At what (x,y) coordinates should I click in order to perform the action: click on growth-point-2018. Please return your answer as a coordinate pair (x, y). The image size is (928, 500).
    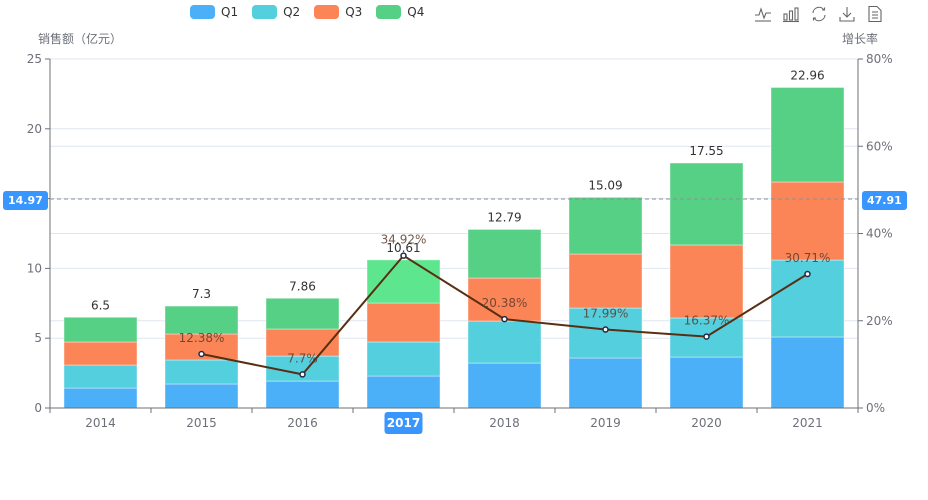
    Looking at the image, I should click on (504, 319).